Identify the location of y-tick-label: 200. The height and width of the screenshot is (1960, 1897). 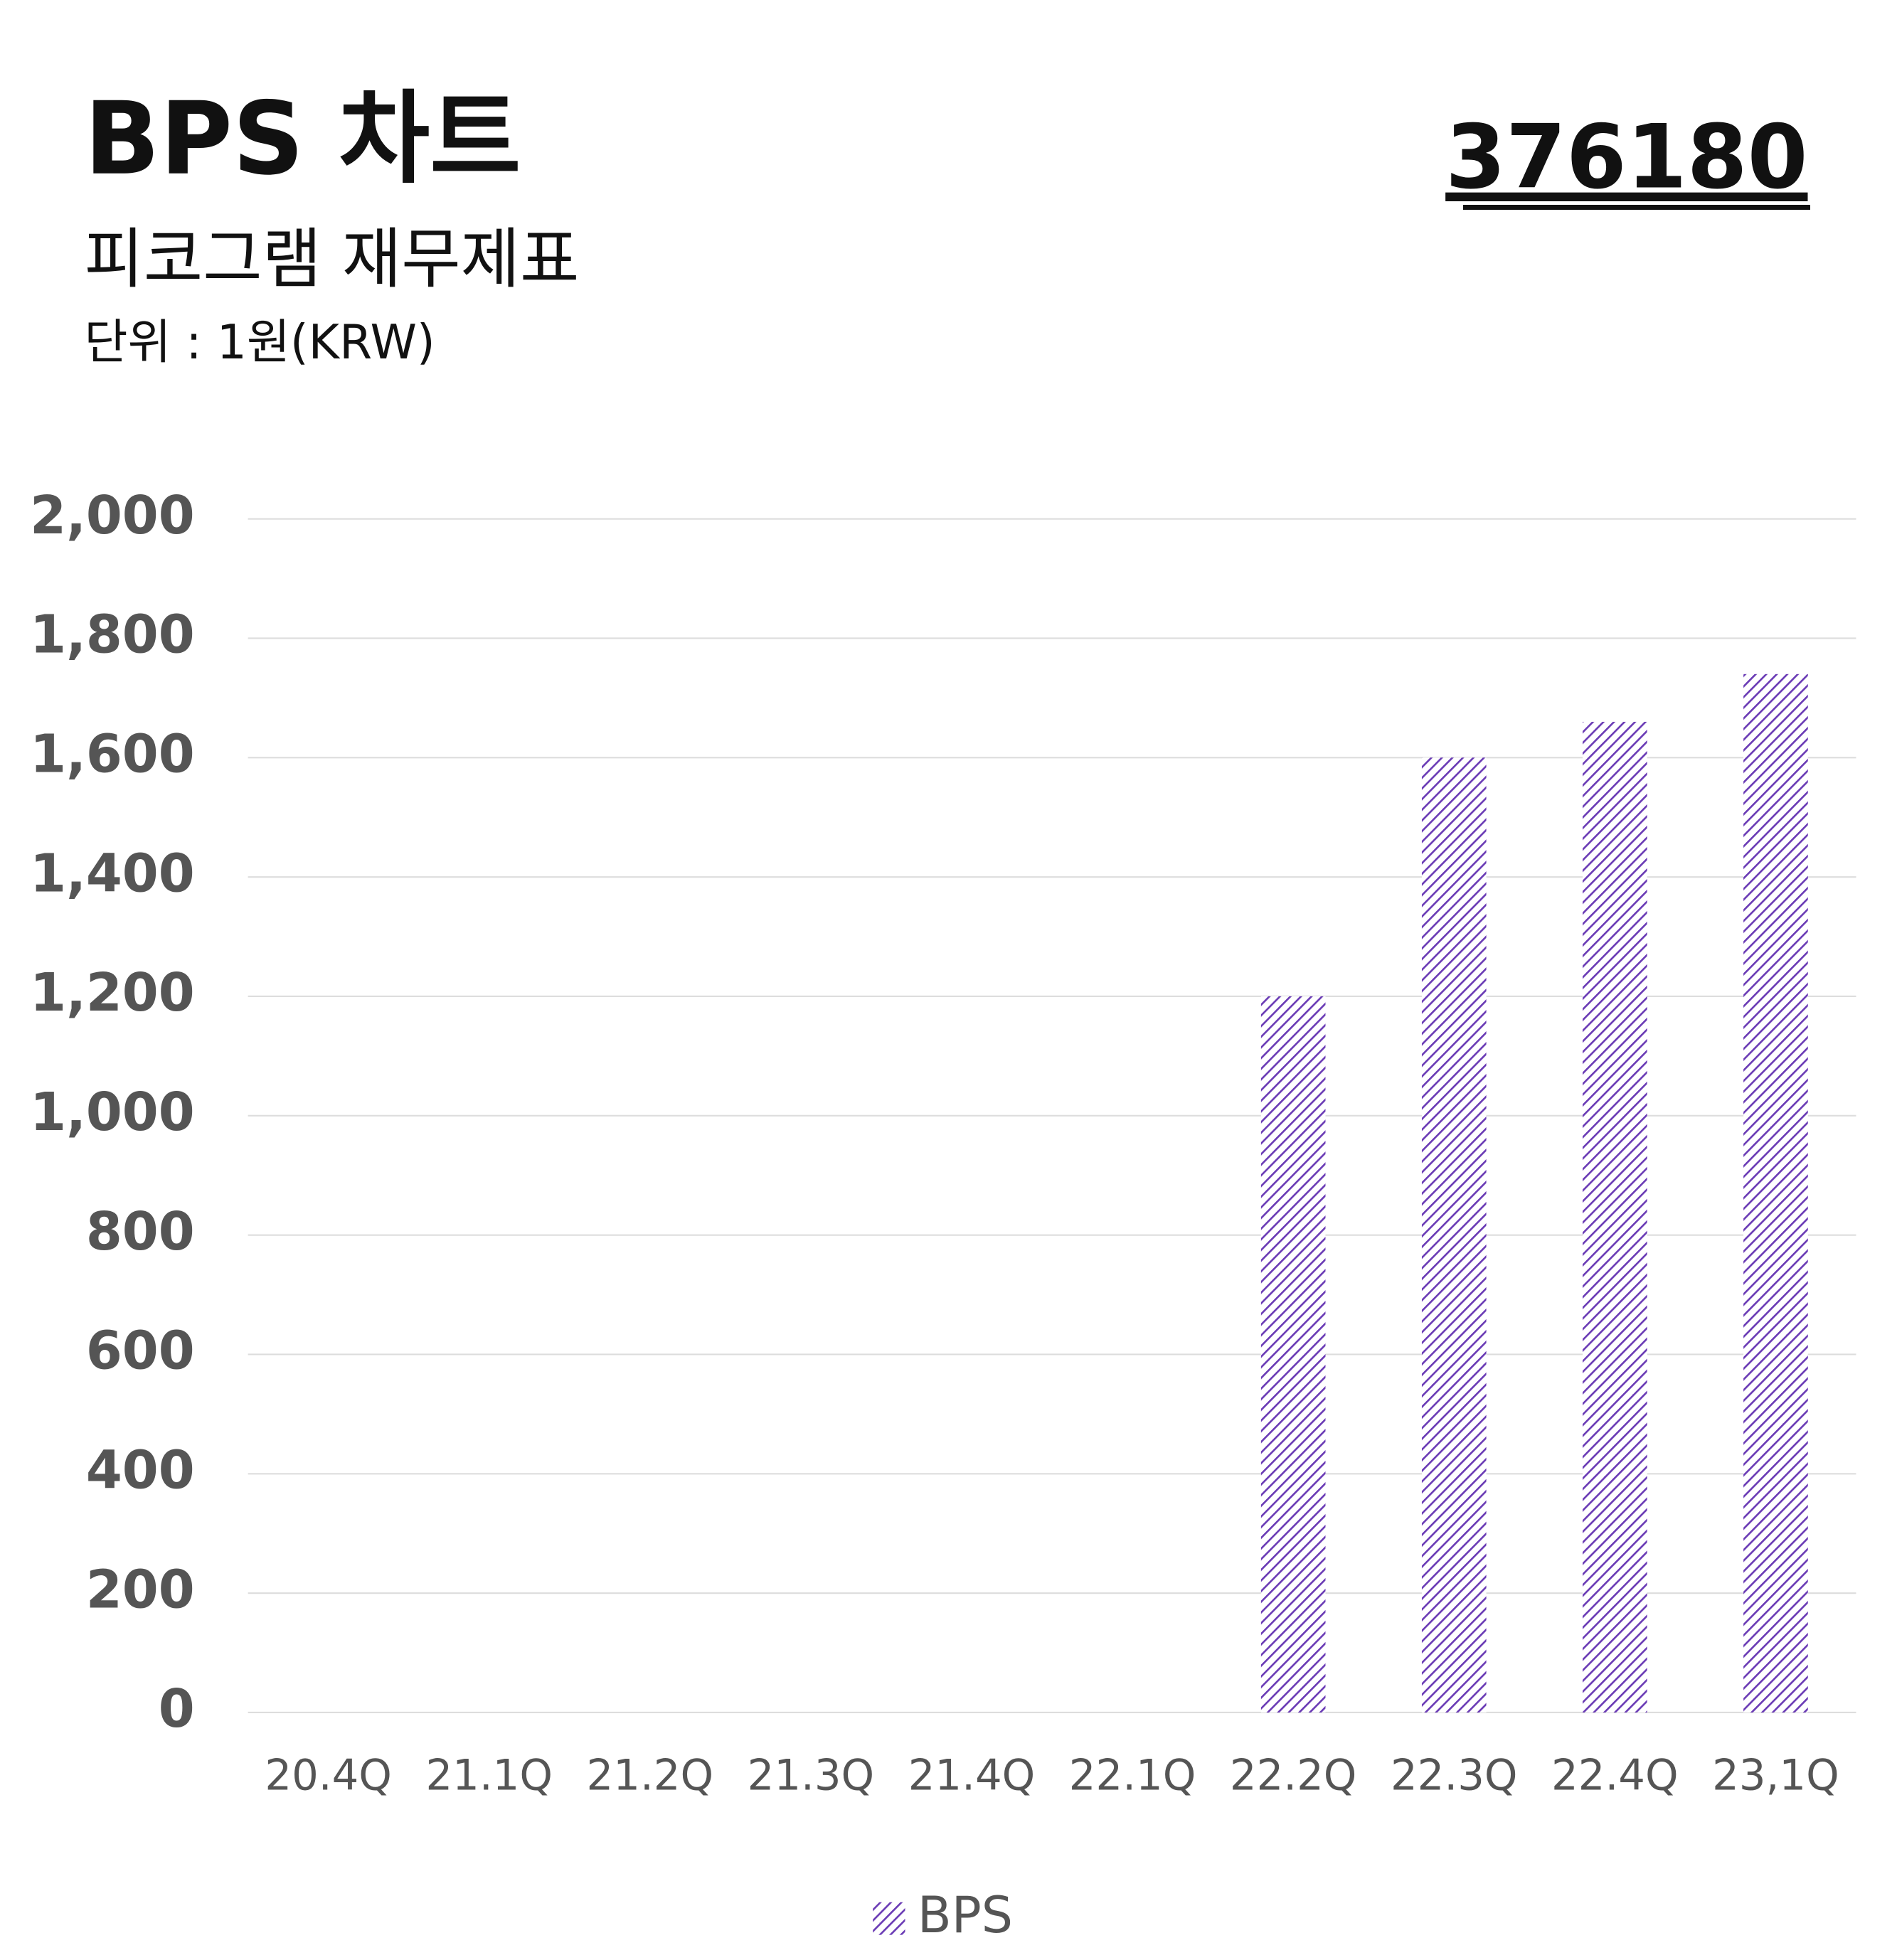
(140, 1590).